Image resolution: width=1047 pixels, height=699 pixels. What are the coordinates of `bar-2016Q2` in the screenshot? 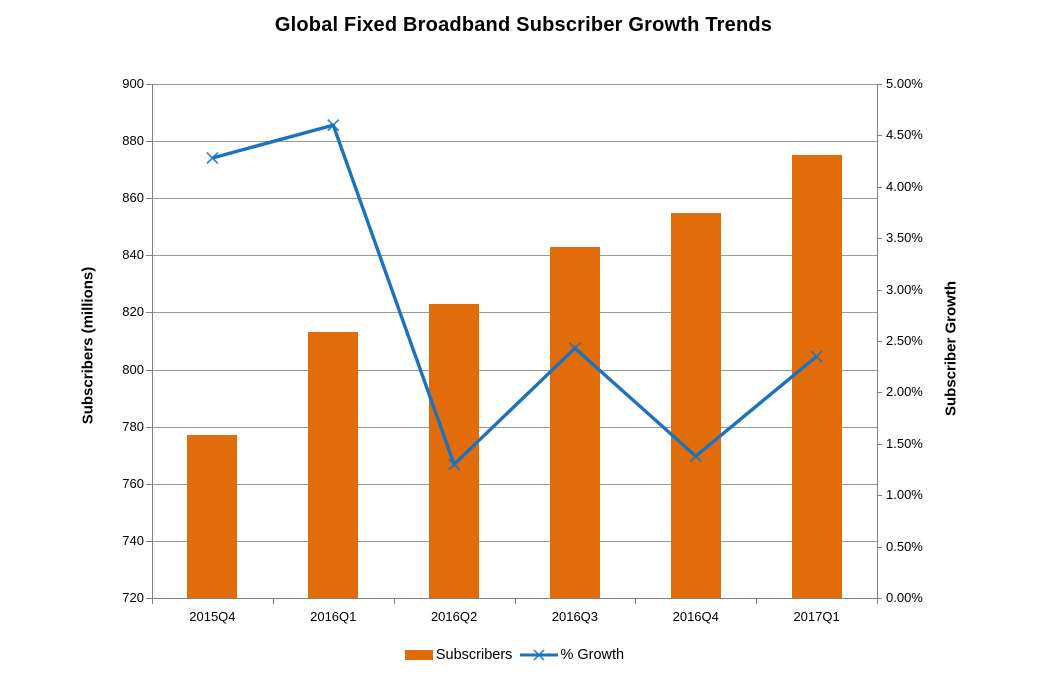 It's located at (454, 450).